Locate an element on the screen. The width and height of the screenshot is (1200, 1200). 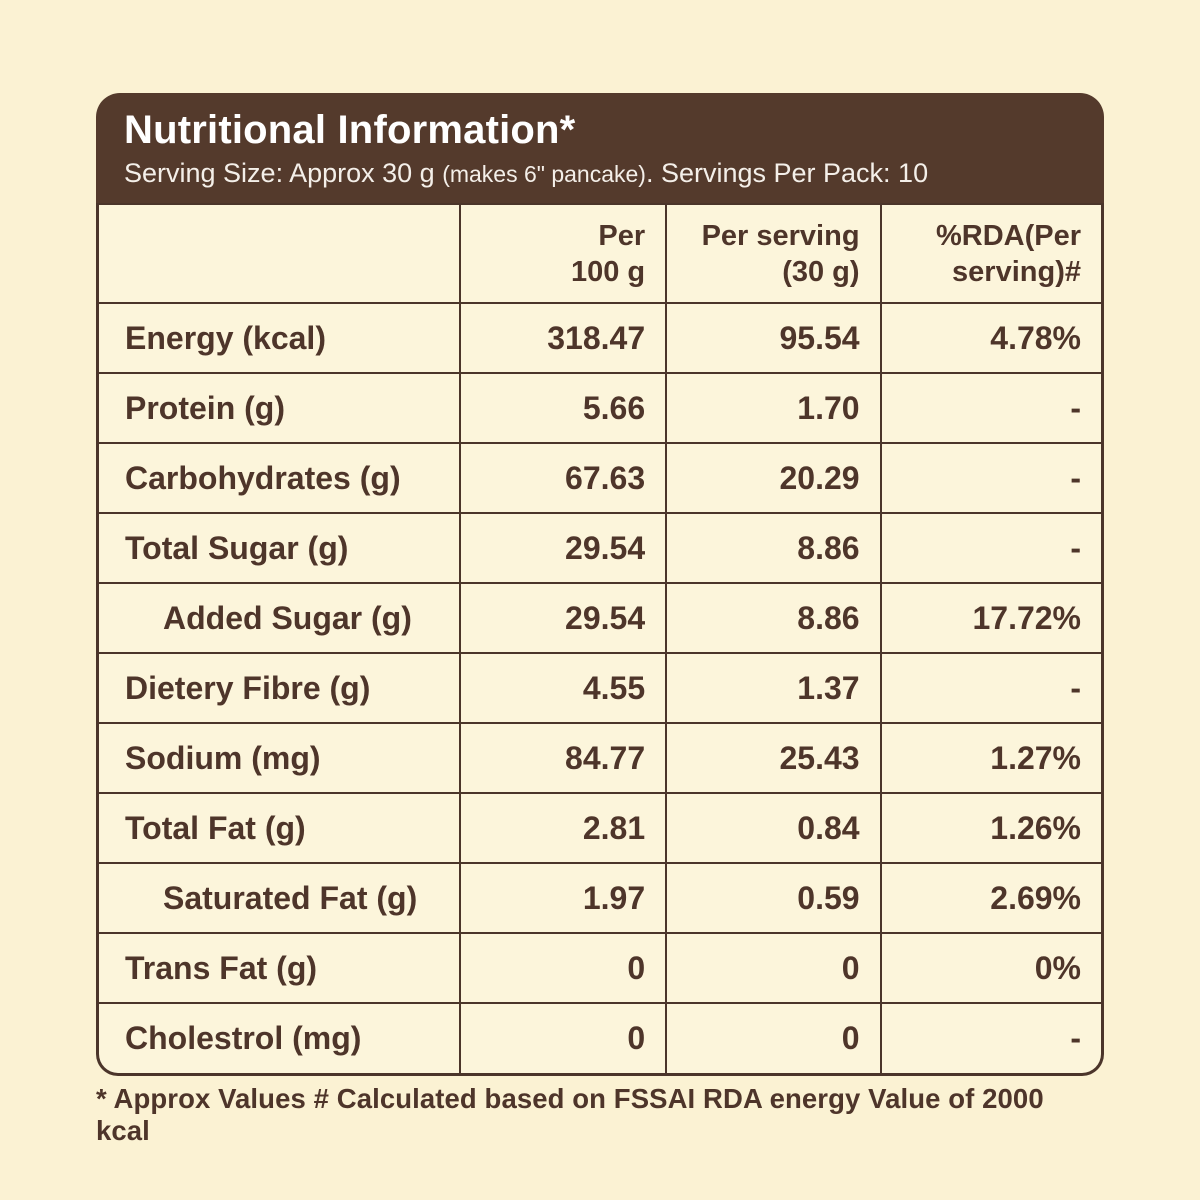
nutrient-label: Saturated Fat (g) is located at coordinates (280, 898).